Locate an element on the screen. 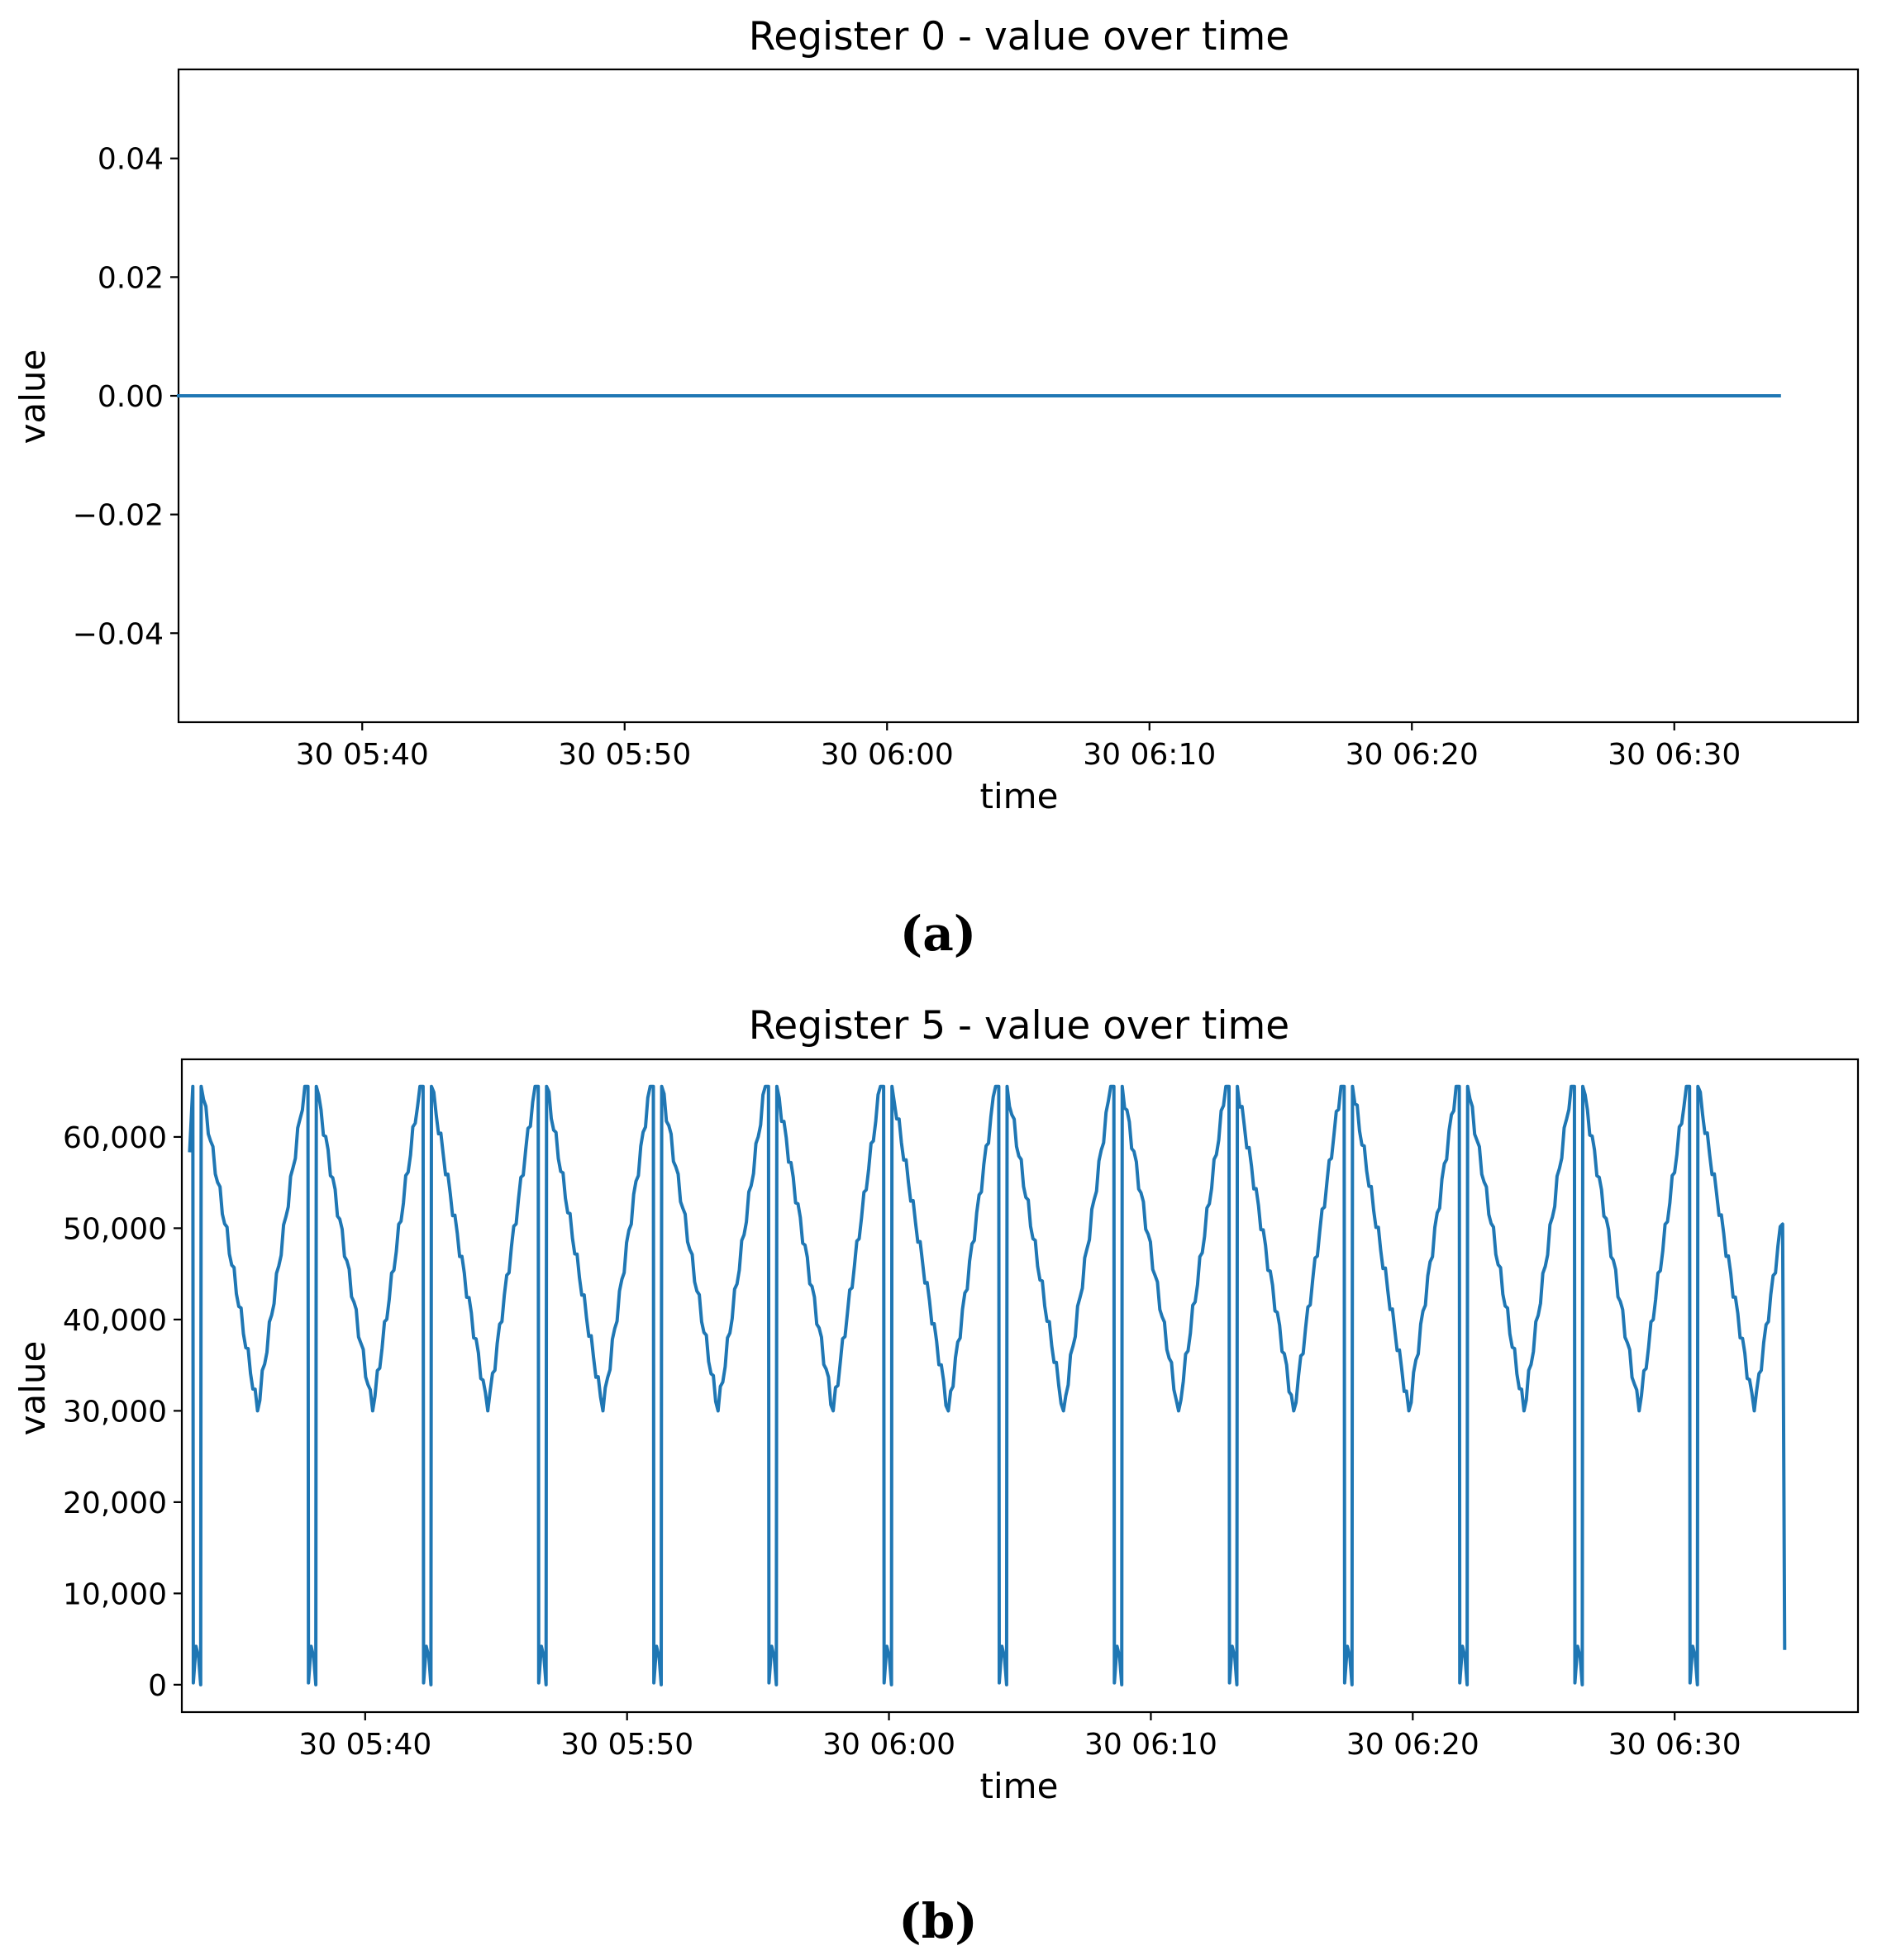  panel-label-b: (b) is located at coordinates (938, 1921).